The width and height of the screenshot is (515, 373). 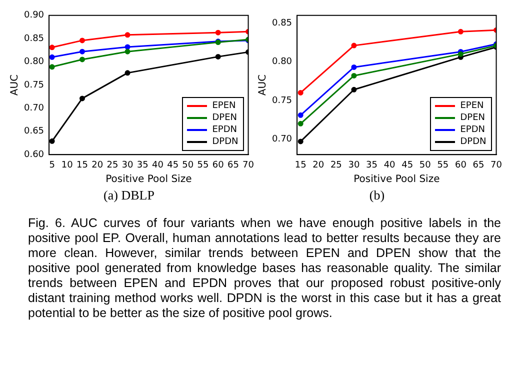 What do you see at coordinates (34, 15) in the screenshot?
I see `y-tick-label: 0.90` at bounding box center [34, 15].